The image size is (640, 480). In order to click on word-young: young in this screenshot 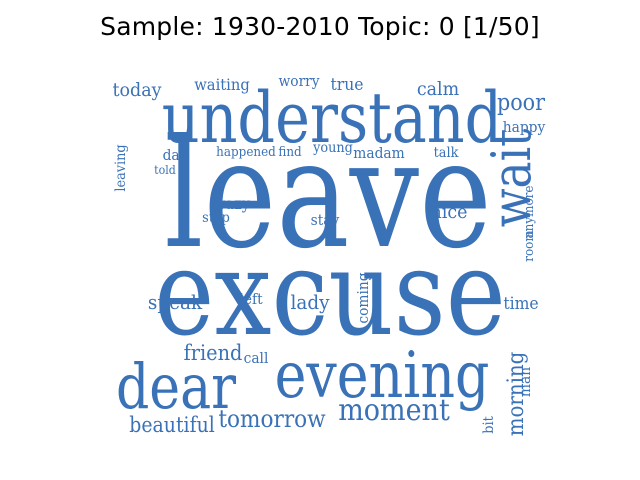, I will do `click(332, 149)`.